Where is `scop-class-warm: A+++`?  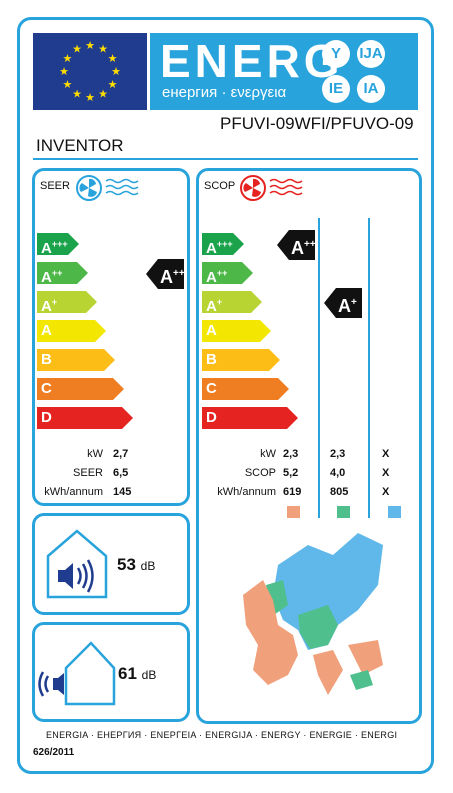 scop-class-warm: A+++ is located at coordinates (306, 248).